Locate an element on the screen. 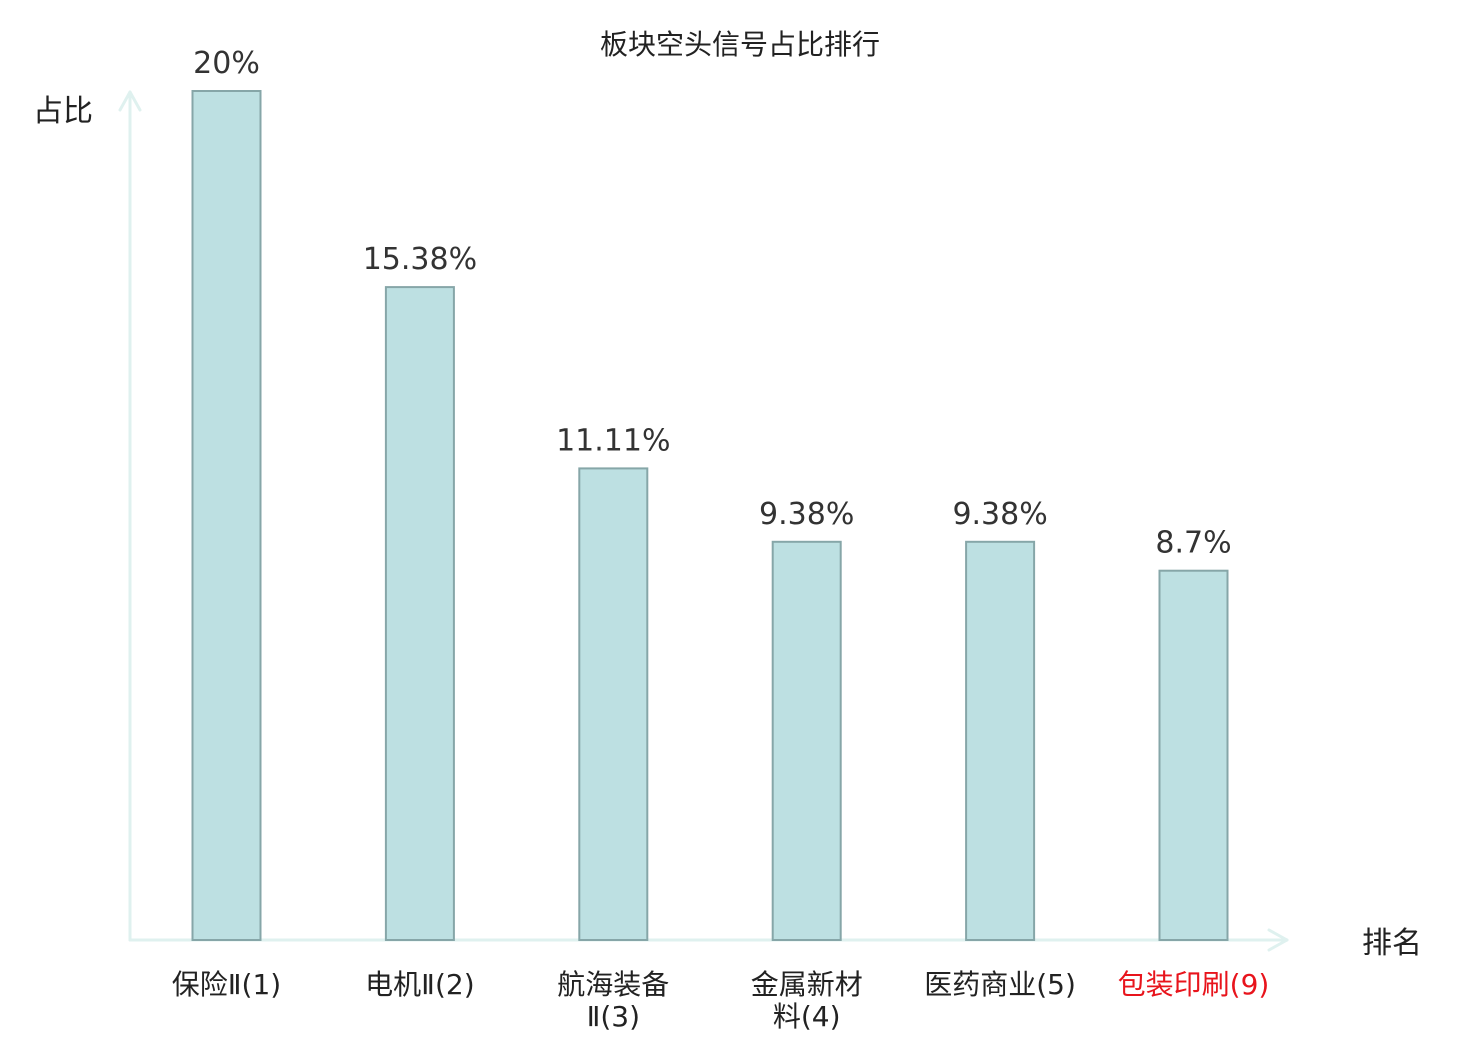  category-label-6: 包装印刷(9) is located at coordinates (1194, 984).